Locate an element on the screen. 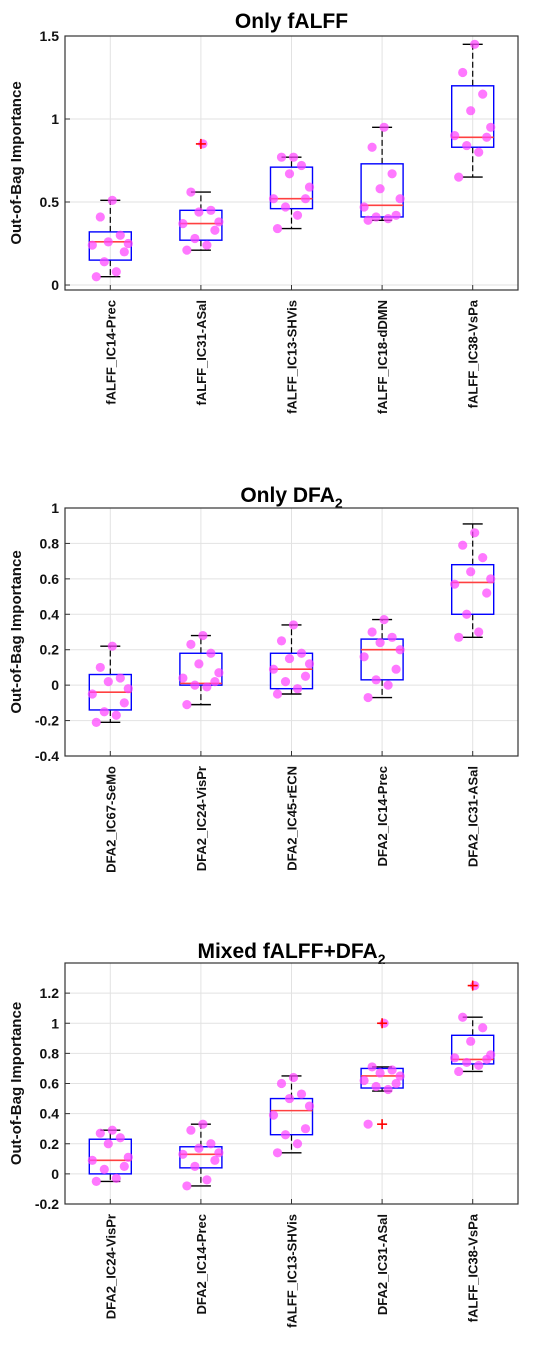  box-1: fALFF_IC14-Prec is located at coordinates (110, 300).